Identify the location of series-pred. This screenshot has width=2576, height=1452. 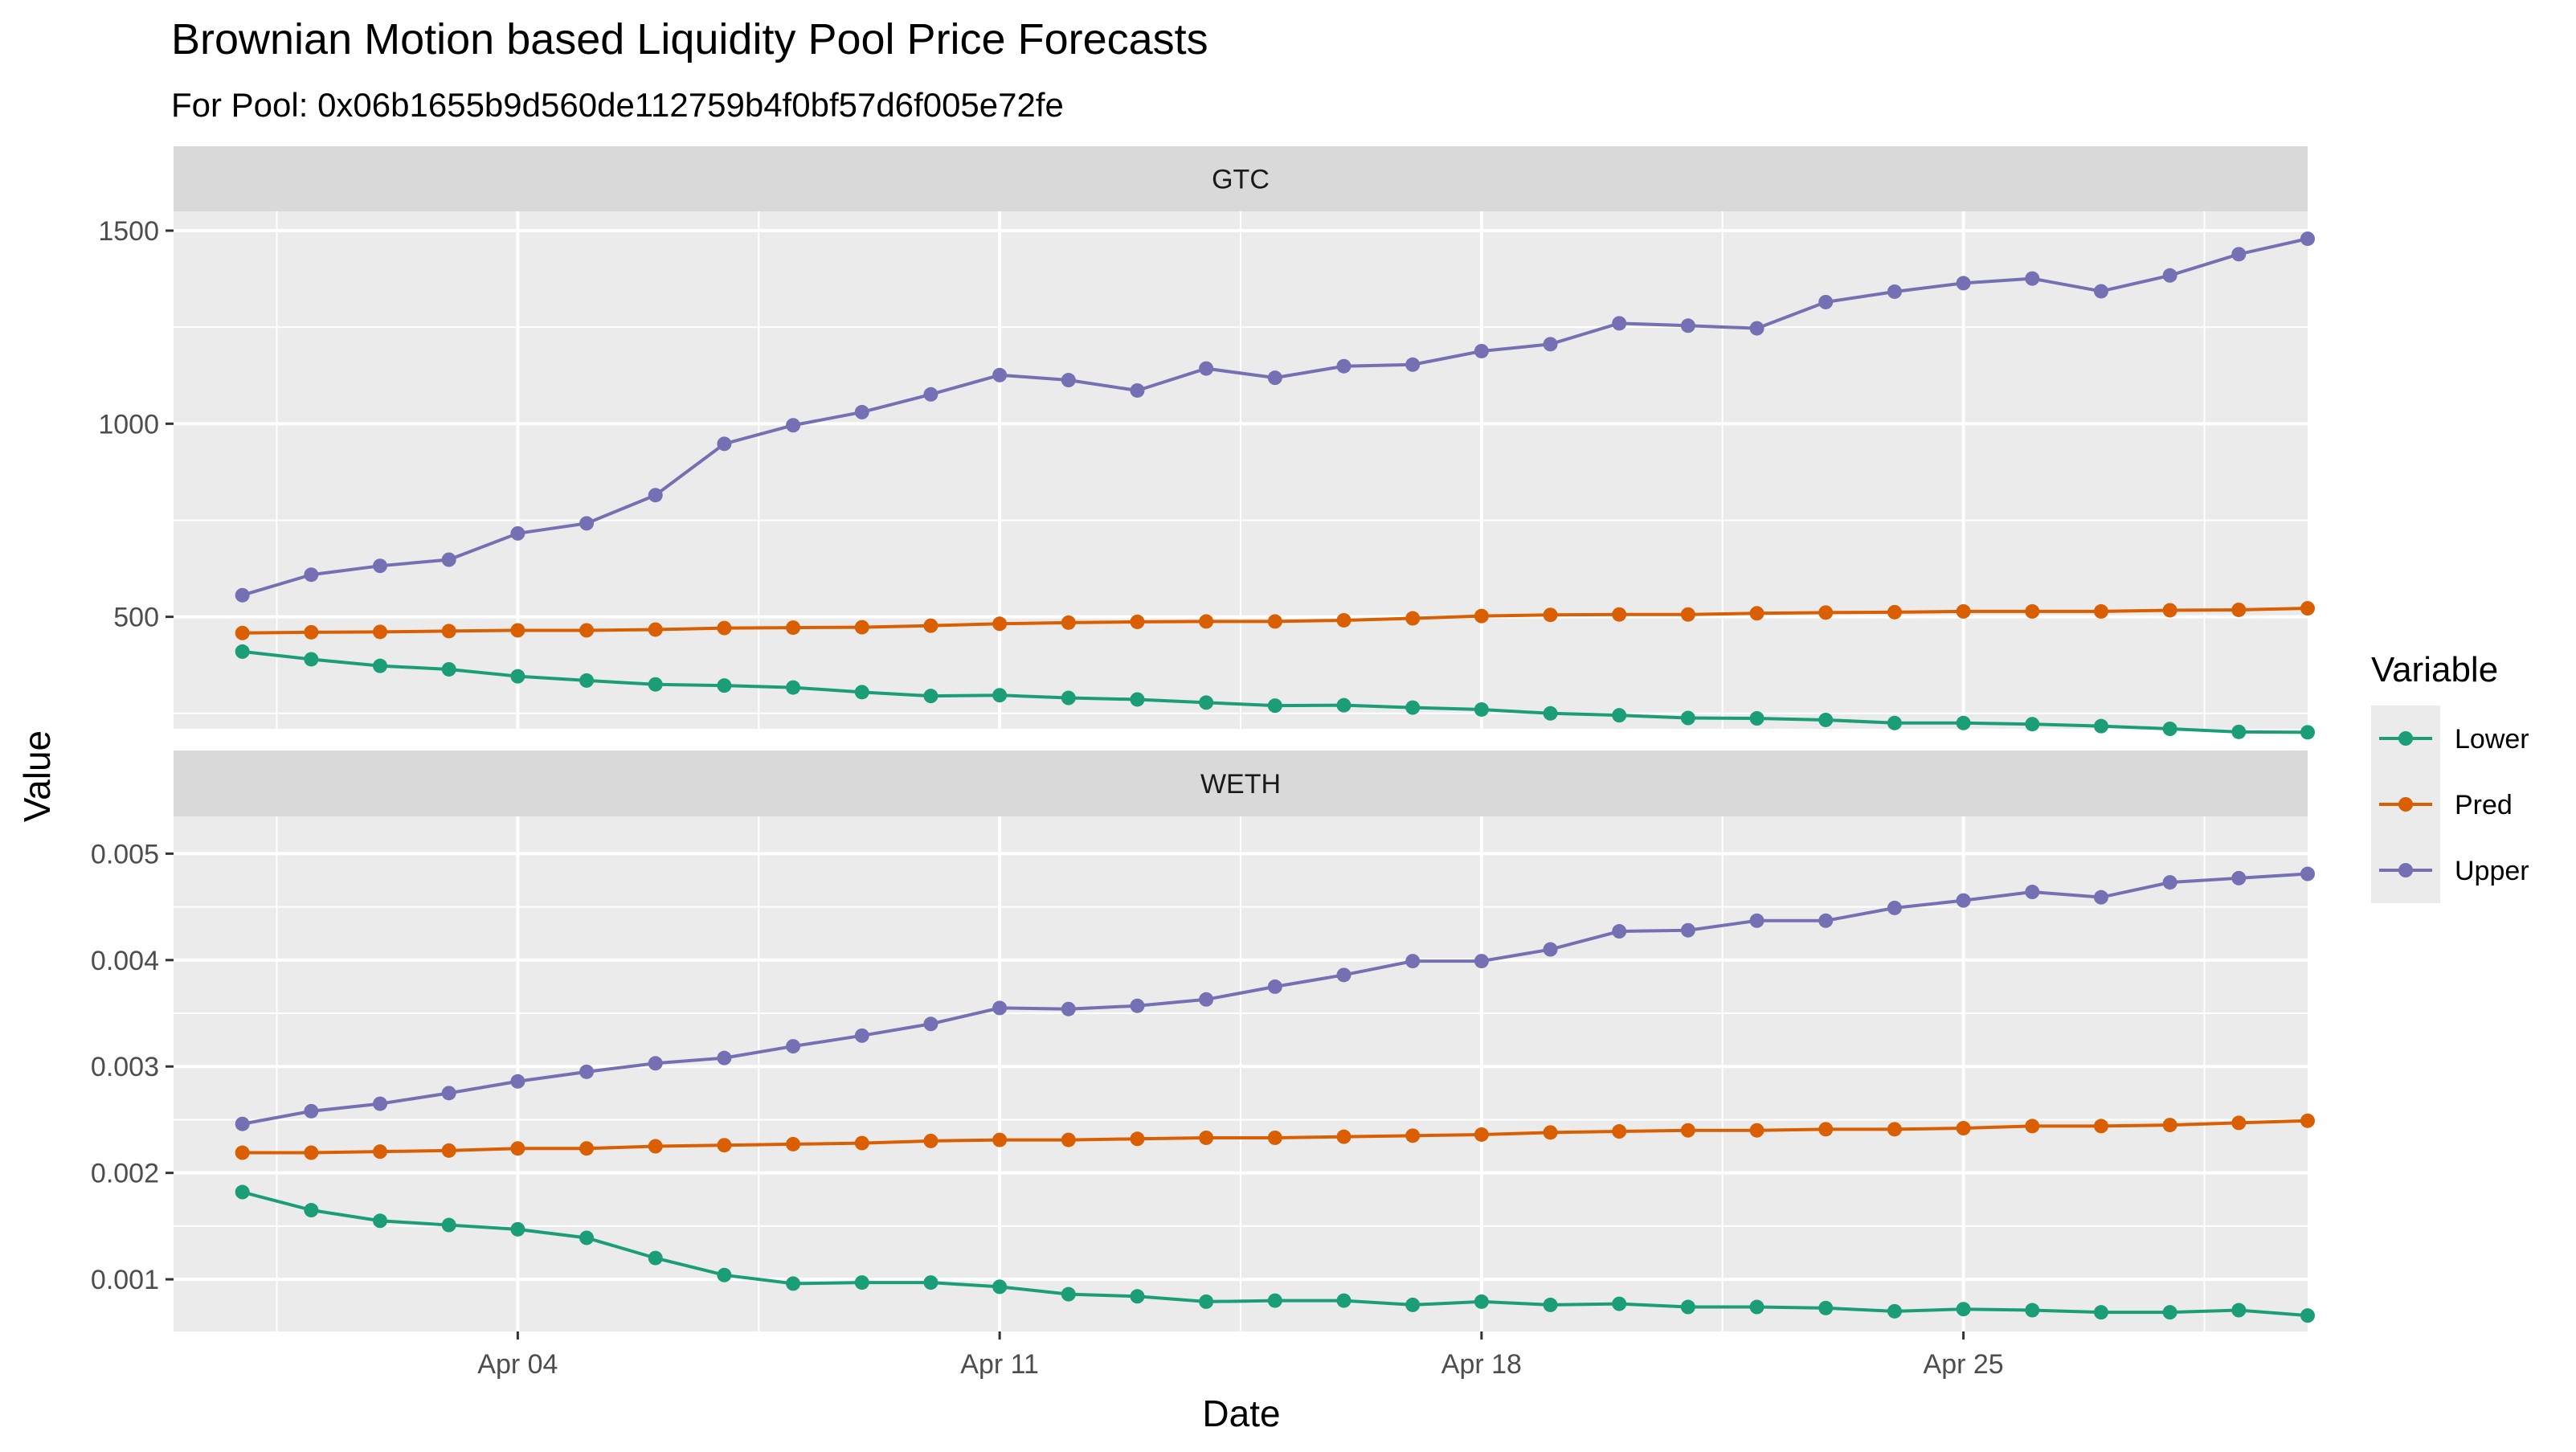
(1275, 1136).